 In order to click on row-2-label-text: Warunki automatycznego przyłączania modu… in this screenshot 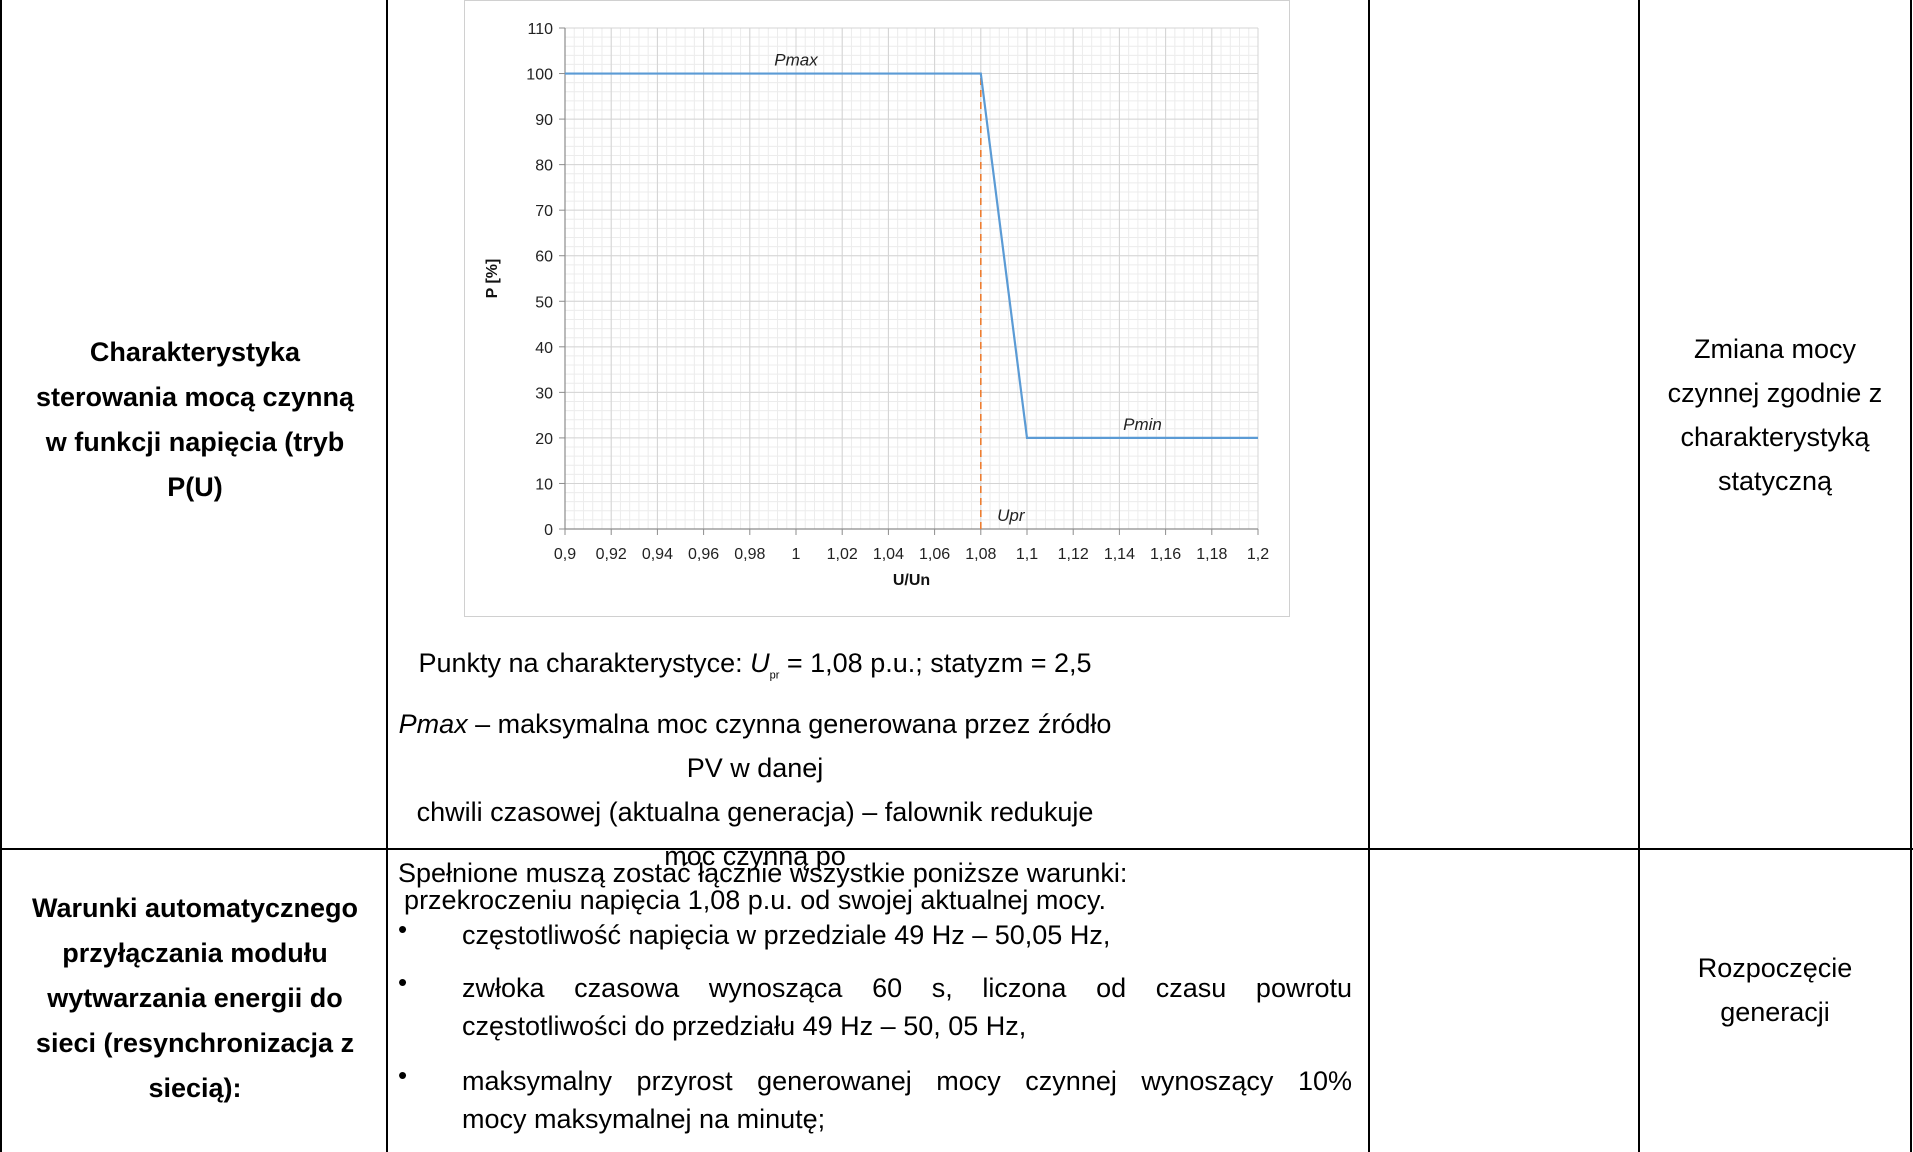, I will do `click(195, 997)`.